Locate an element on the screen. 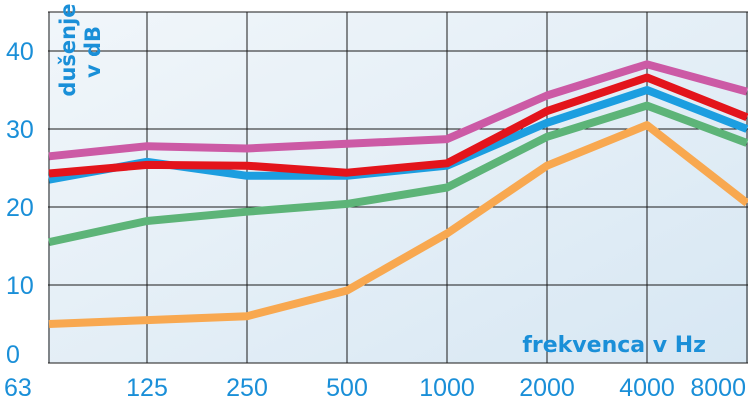  y-axis-title-line-2: v dB is located at coordinates (93, 52).